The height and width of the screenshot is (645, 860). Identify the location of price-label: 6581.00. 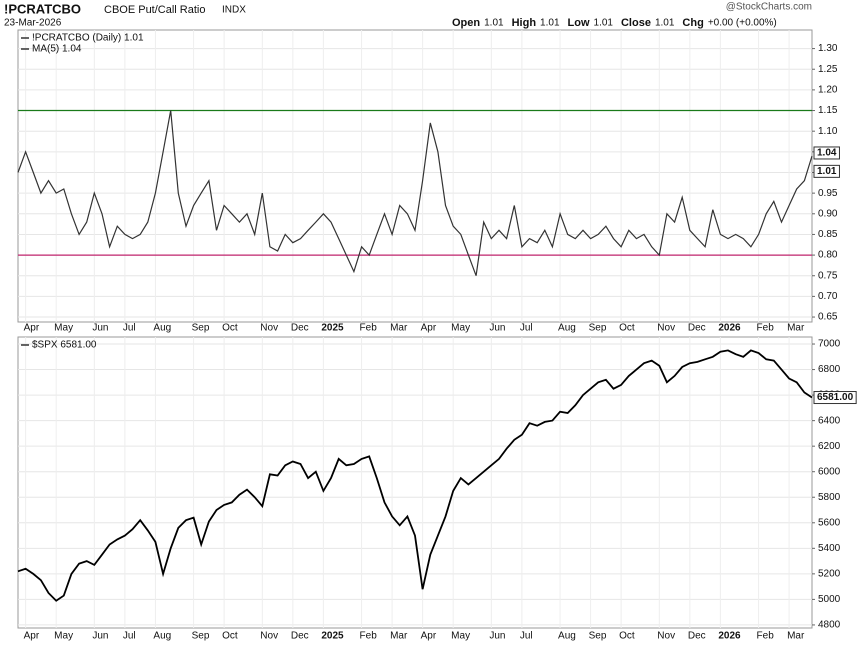
(835, 397).